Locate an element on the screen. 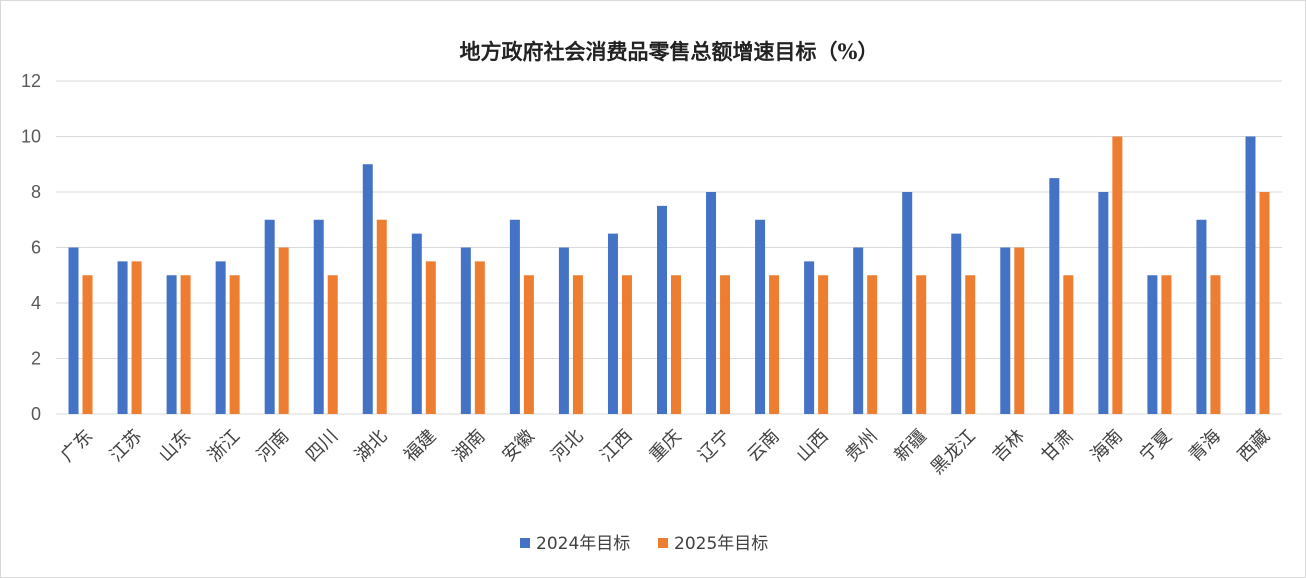  legend-label: 2024年目标 is located at coordinates (583, 544).